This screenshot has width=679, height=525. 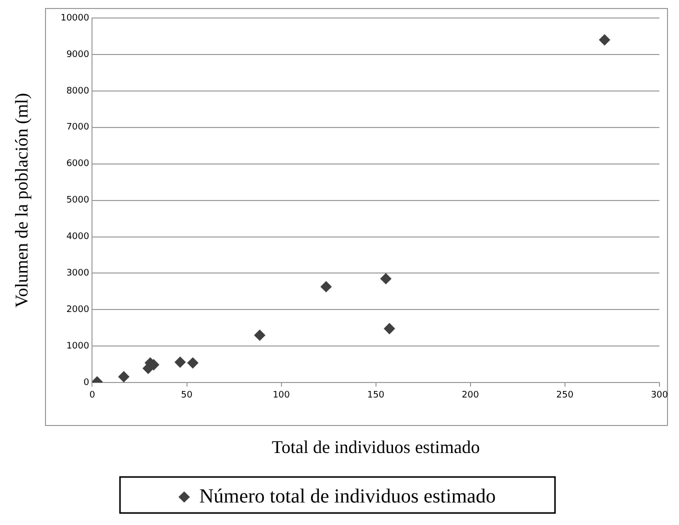 What do you see at coordinates (471, 395) in the screenshot?
I see `x-tick-label: 200` at bounding box center [471, 395].